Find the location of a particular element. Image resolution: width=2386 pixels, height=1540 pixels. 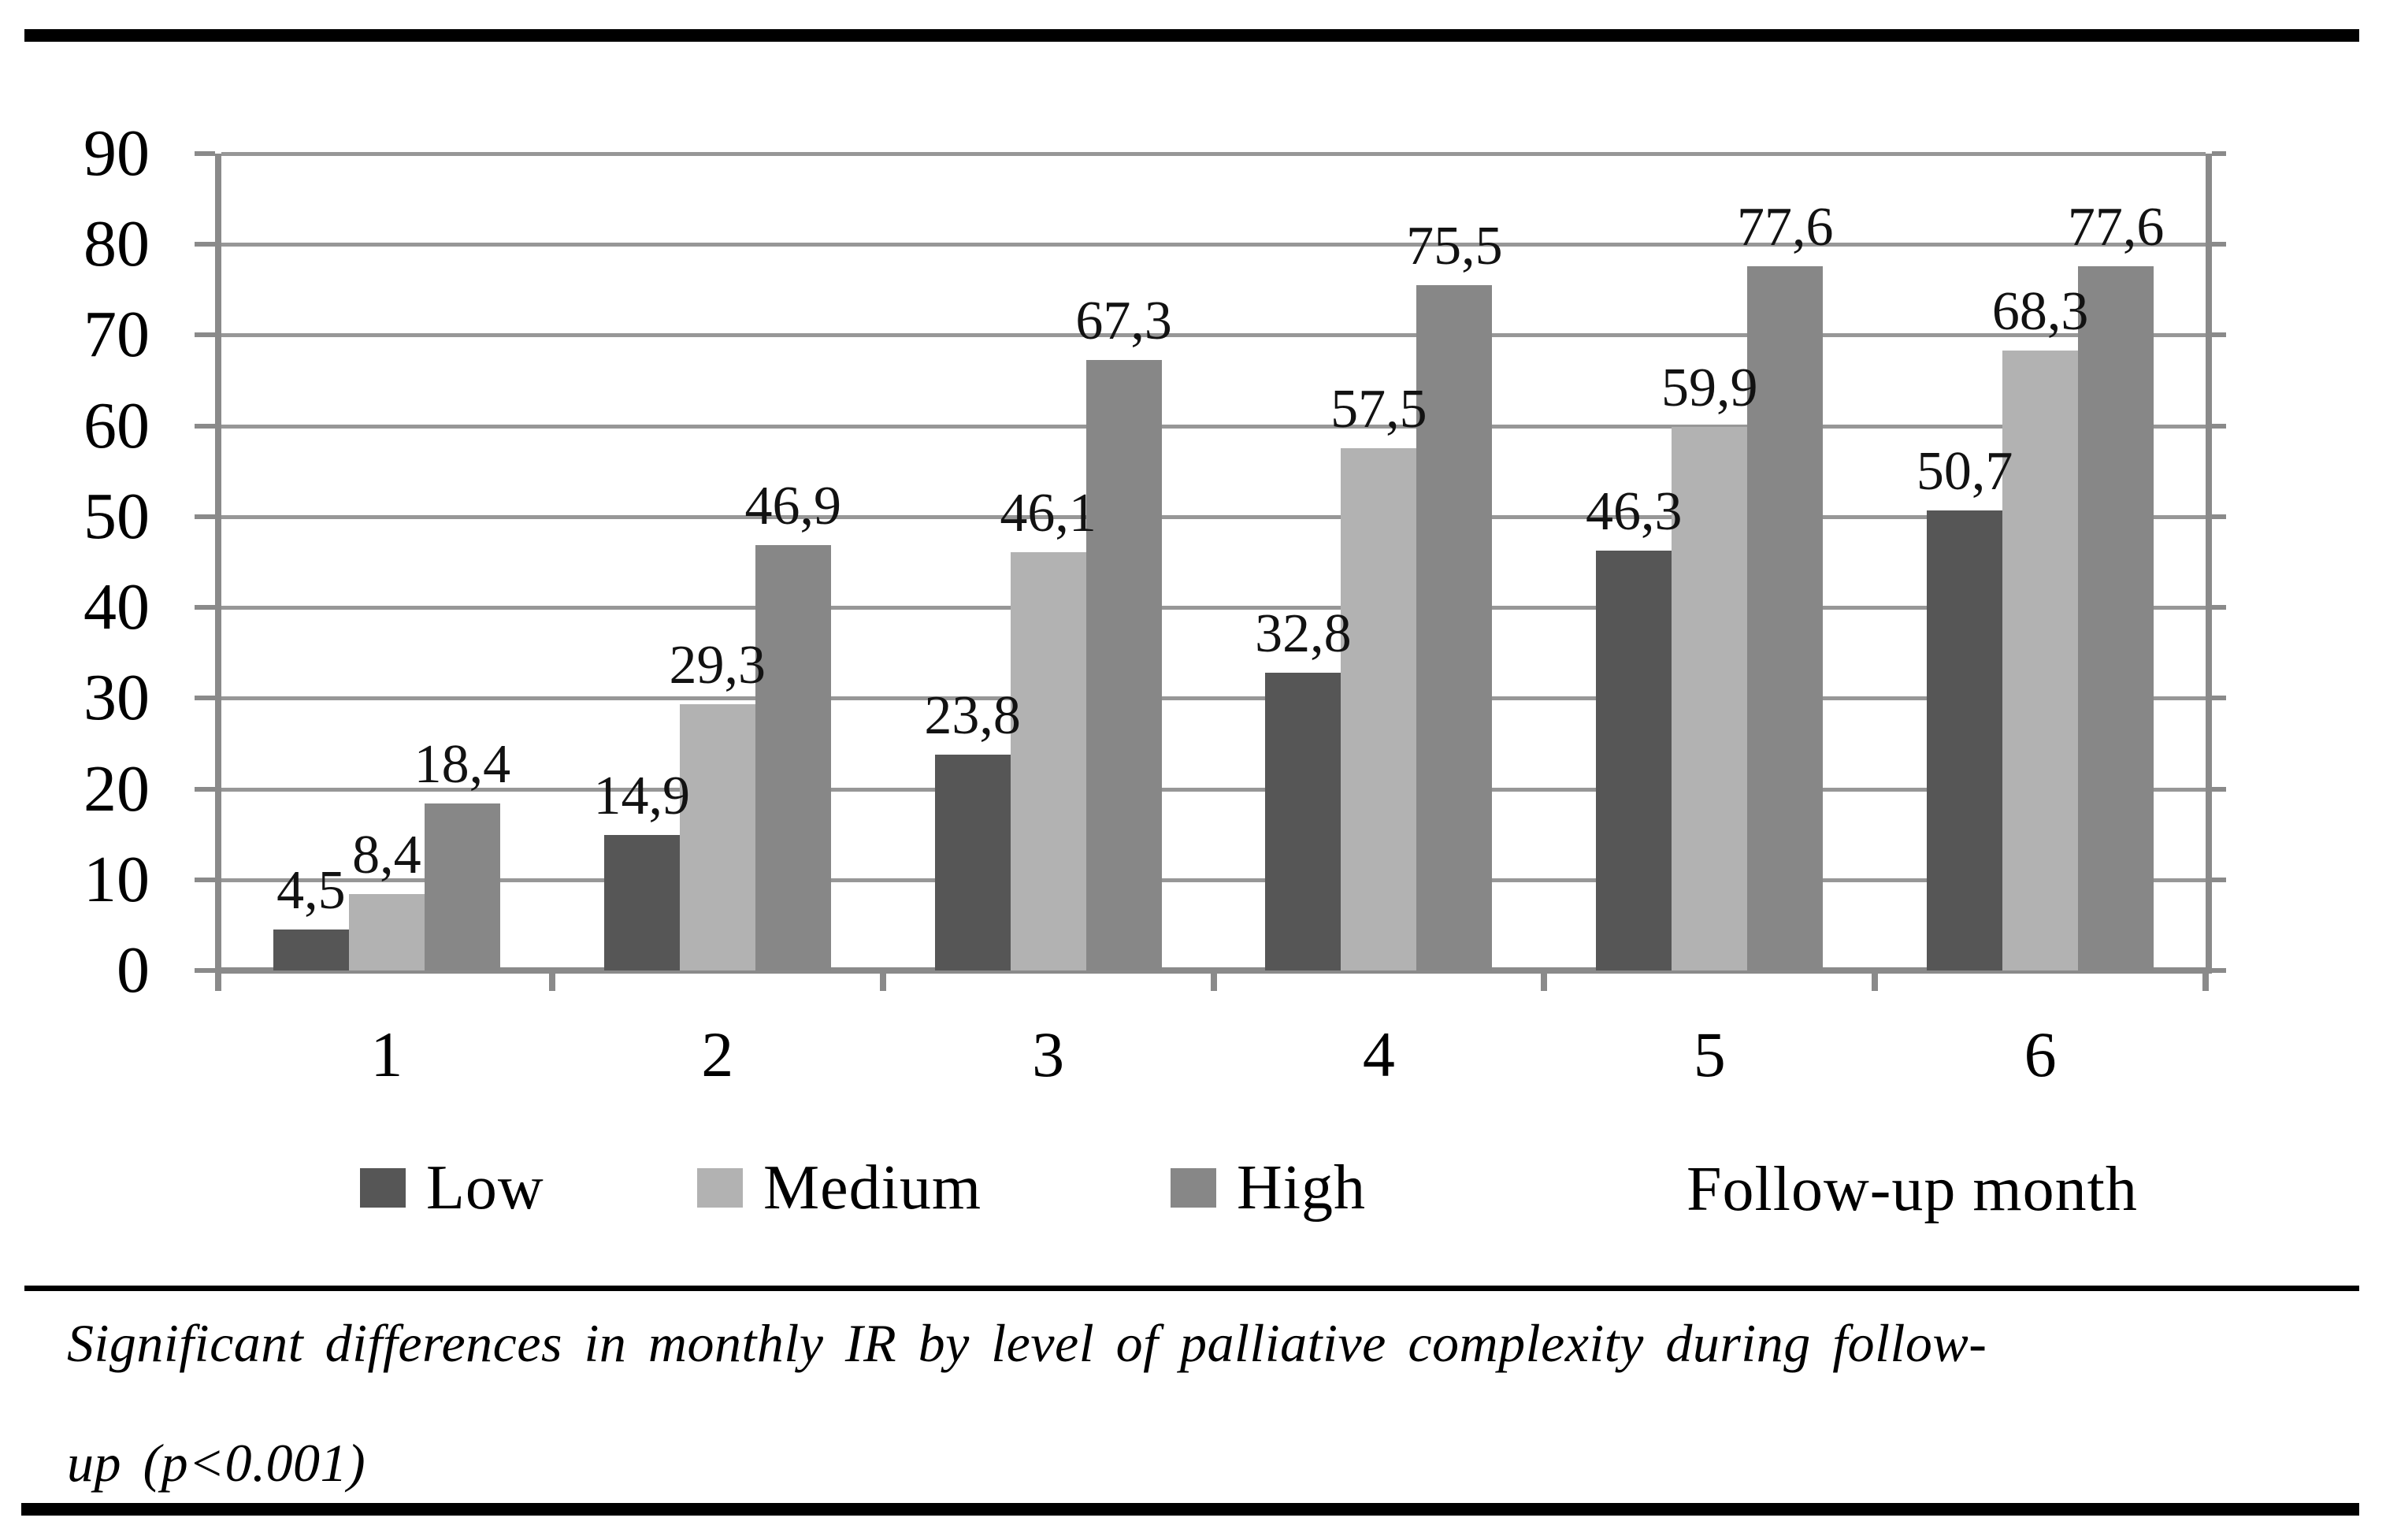

figure-caption-line-2: up (p<0.001) is located at coordinates (216, 1463).